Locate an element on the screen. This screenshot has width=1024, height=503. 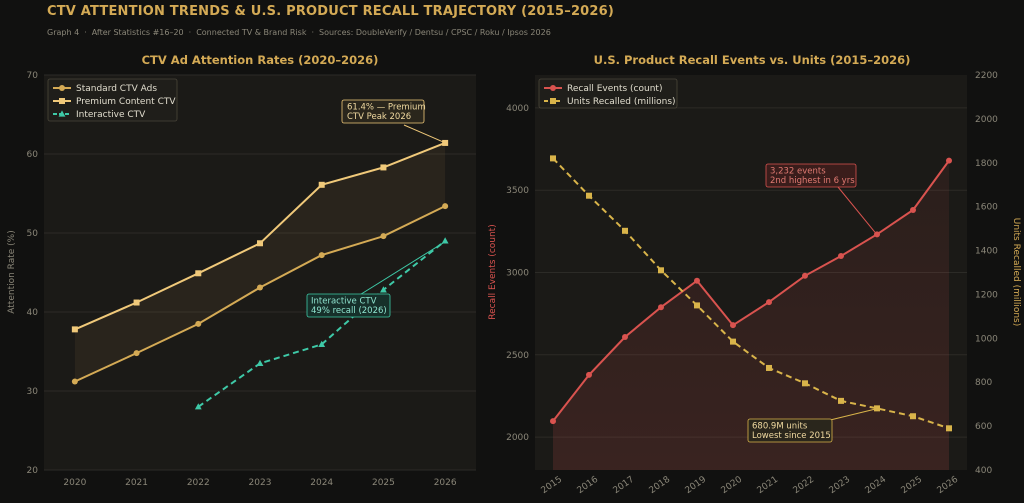
recall-right-ticks: 400 600 800 1000 1200 1400 1600 1800 2000 2200 is located at coordinates (986, 273).